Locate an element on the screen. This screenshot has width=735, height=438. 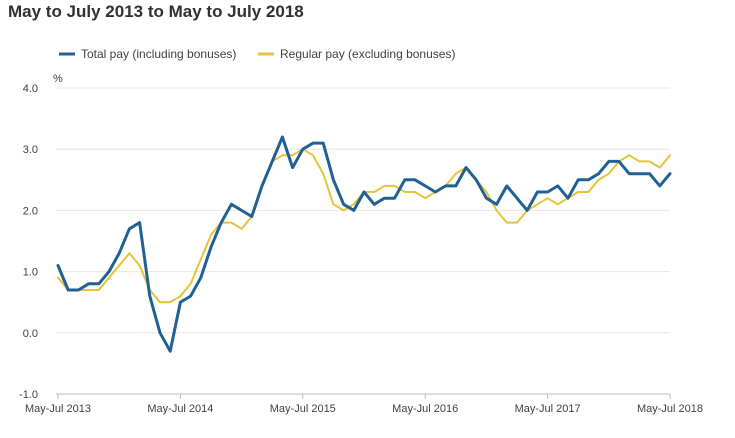
y-tick-label: 1.0 is located at coordinates (30, 273).